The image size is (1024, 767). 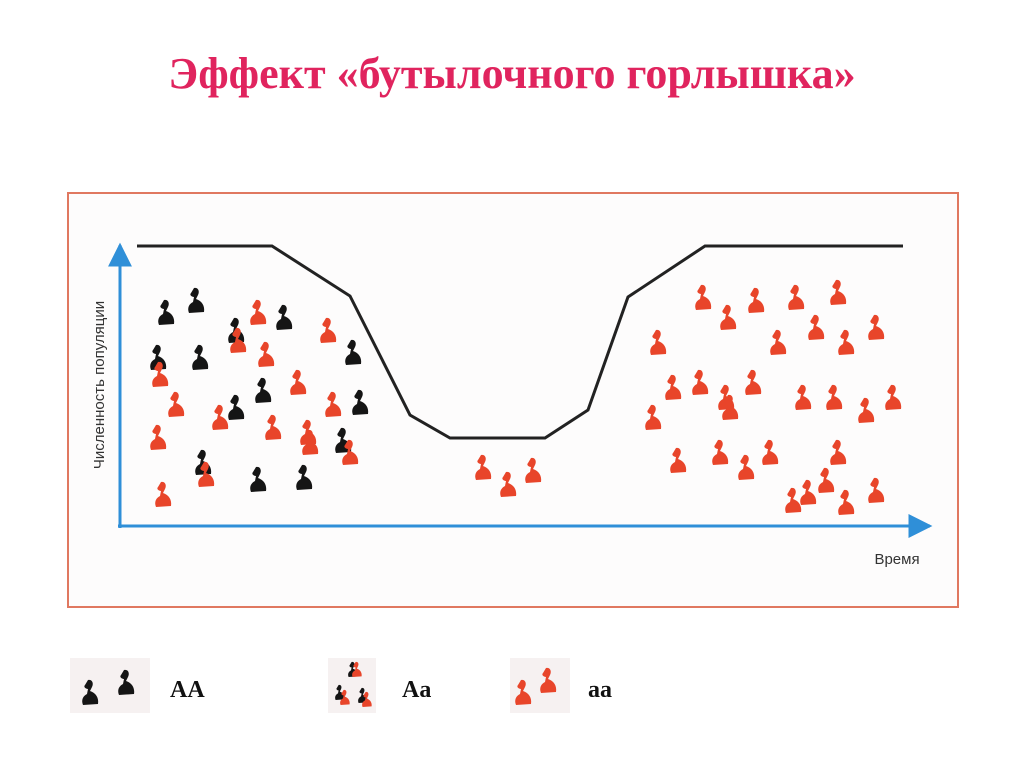 What do you see at coordinates (416, 690) in the screenshot?
I see `legend-label: Aa` at bounding box center [416, 690].